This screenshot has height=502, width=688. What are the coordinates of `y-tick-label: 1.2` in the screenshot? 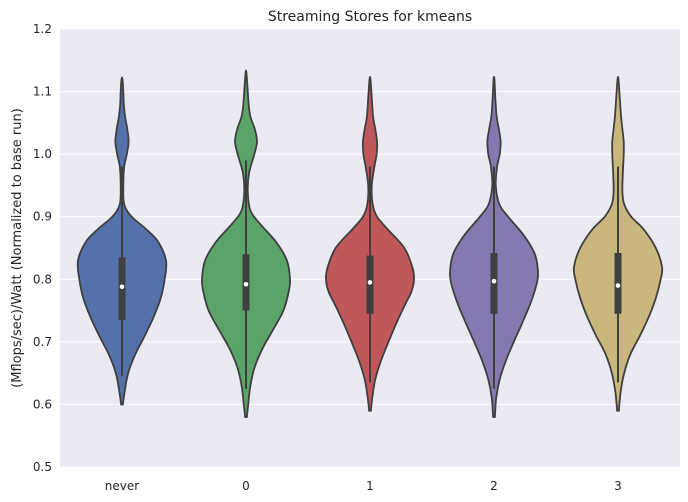 It's located at (42, 29).